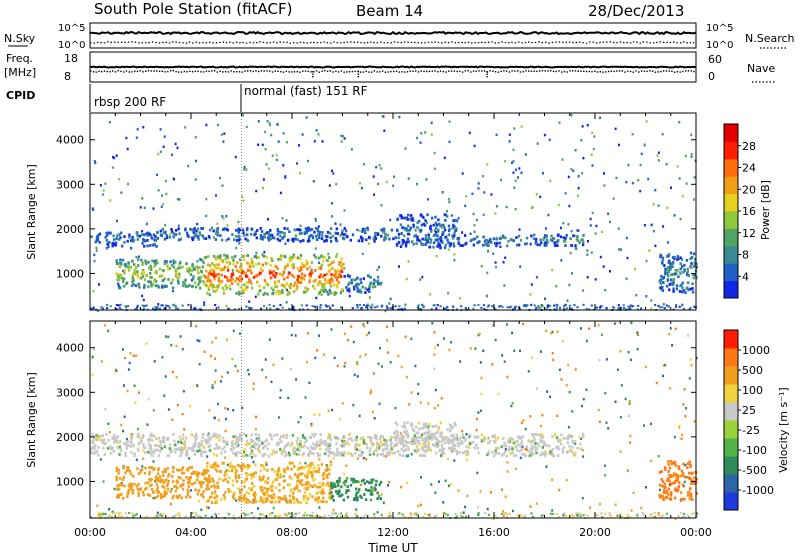 The image size is (800, 554). I want to click on nsky-strip: N.Sky 10^5 10^0 N.Search 10^5 10^0, so click(399, 36).